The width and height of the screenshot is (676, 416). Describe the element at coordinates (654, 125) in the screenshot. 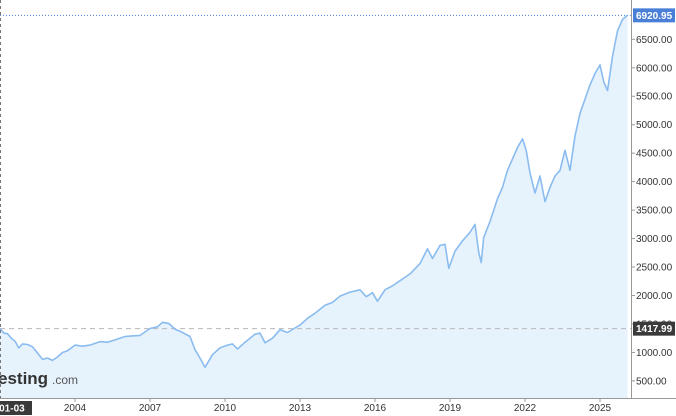

I see `y-tick-label: 5000.00` at that location.